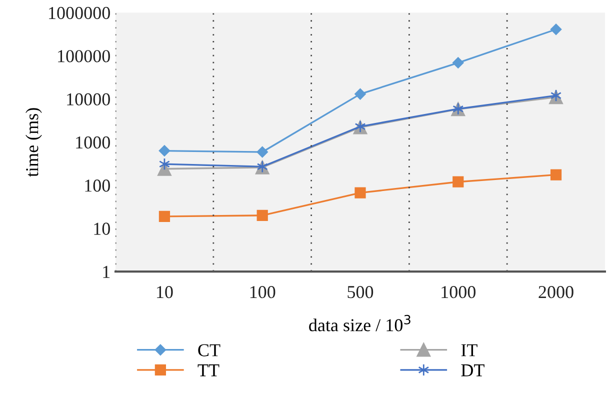 This screenshot has width=608, height=409. I want to click on x-axis-title: data size / 10$^{3}$, so click(359, 323).